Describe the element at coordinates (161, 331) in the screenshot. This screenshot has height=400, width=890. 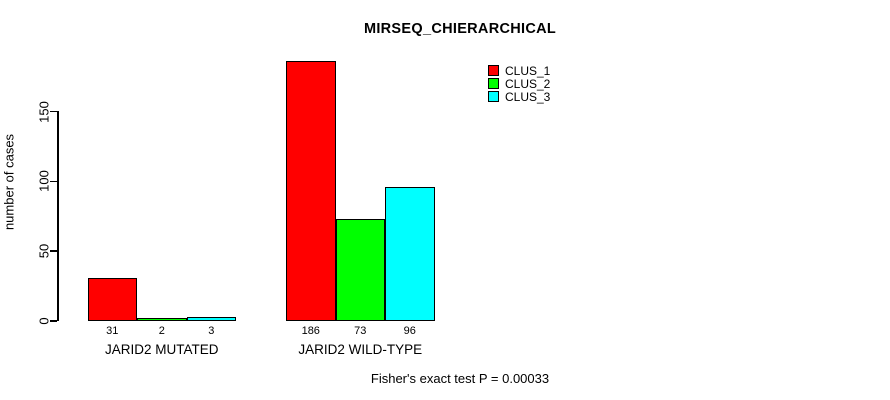
I see `bar-value-label: 2` at that location.